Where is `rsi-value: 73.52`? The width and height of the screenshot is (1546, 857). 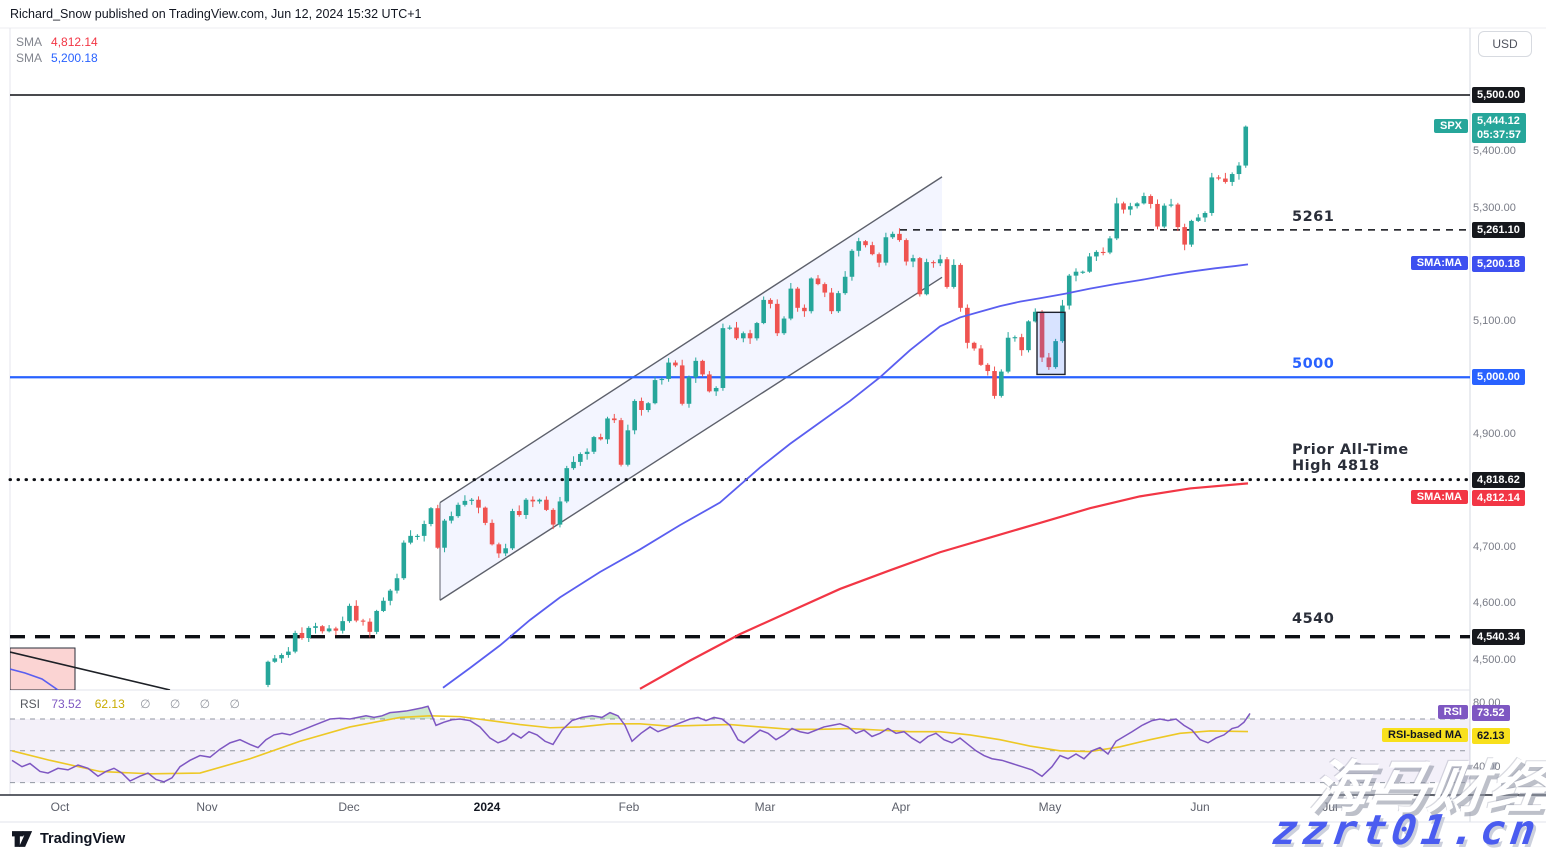 rsi-value: 73.52 is located at coordinates (66, 704).